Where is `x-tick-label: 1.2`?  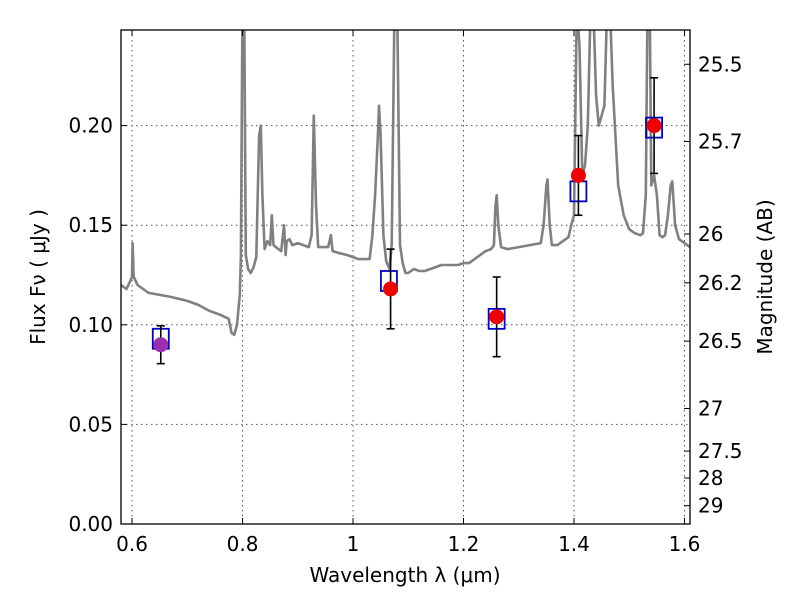
x-tick-label: 1.2 is located at coordinates (464, 544).